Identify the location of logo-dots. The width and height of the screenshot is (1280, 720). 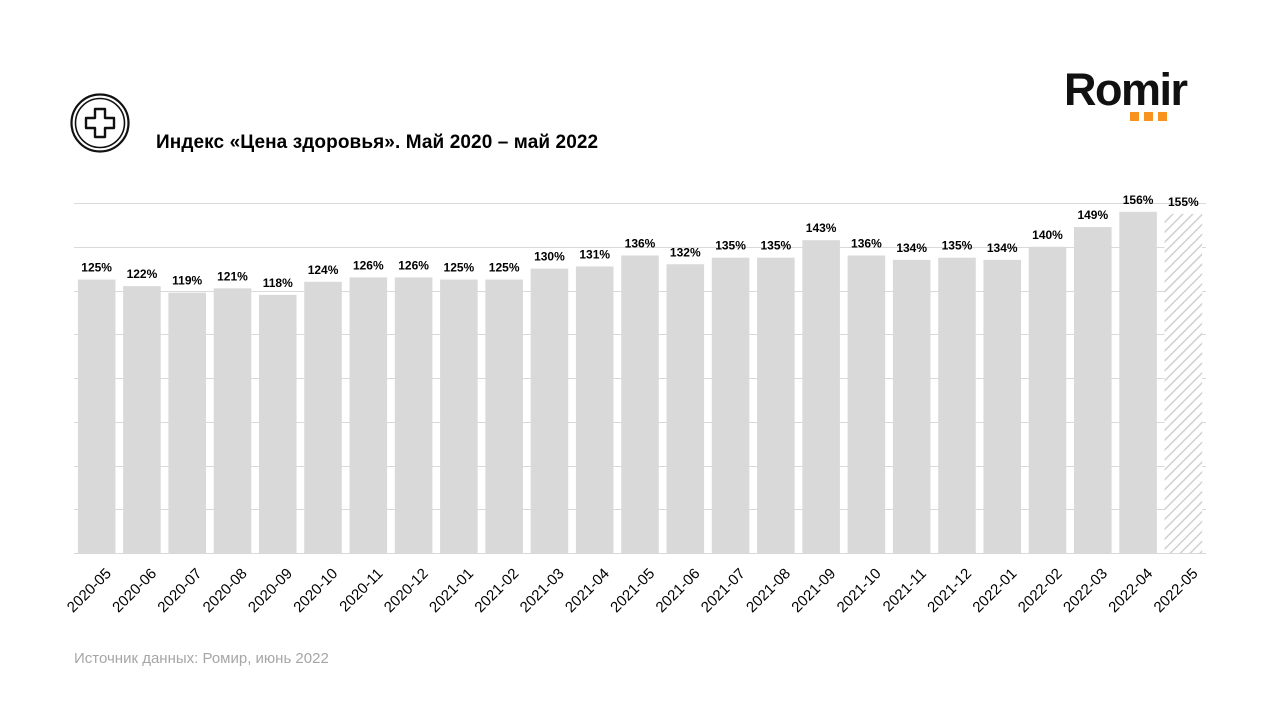
(1148, 116).